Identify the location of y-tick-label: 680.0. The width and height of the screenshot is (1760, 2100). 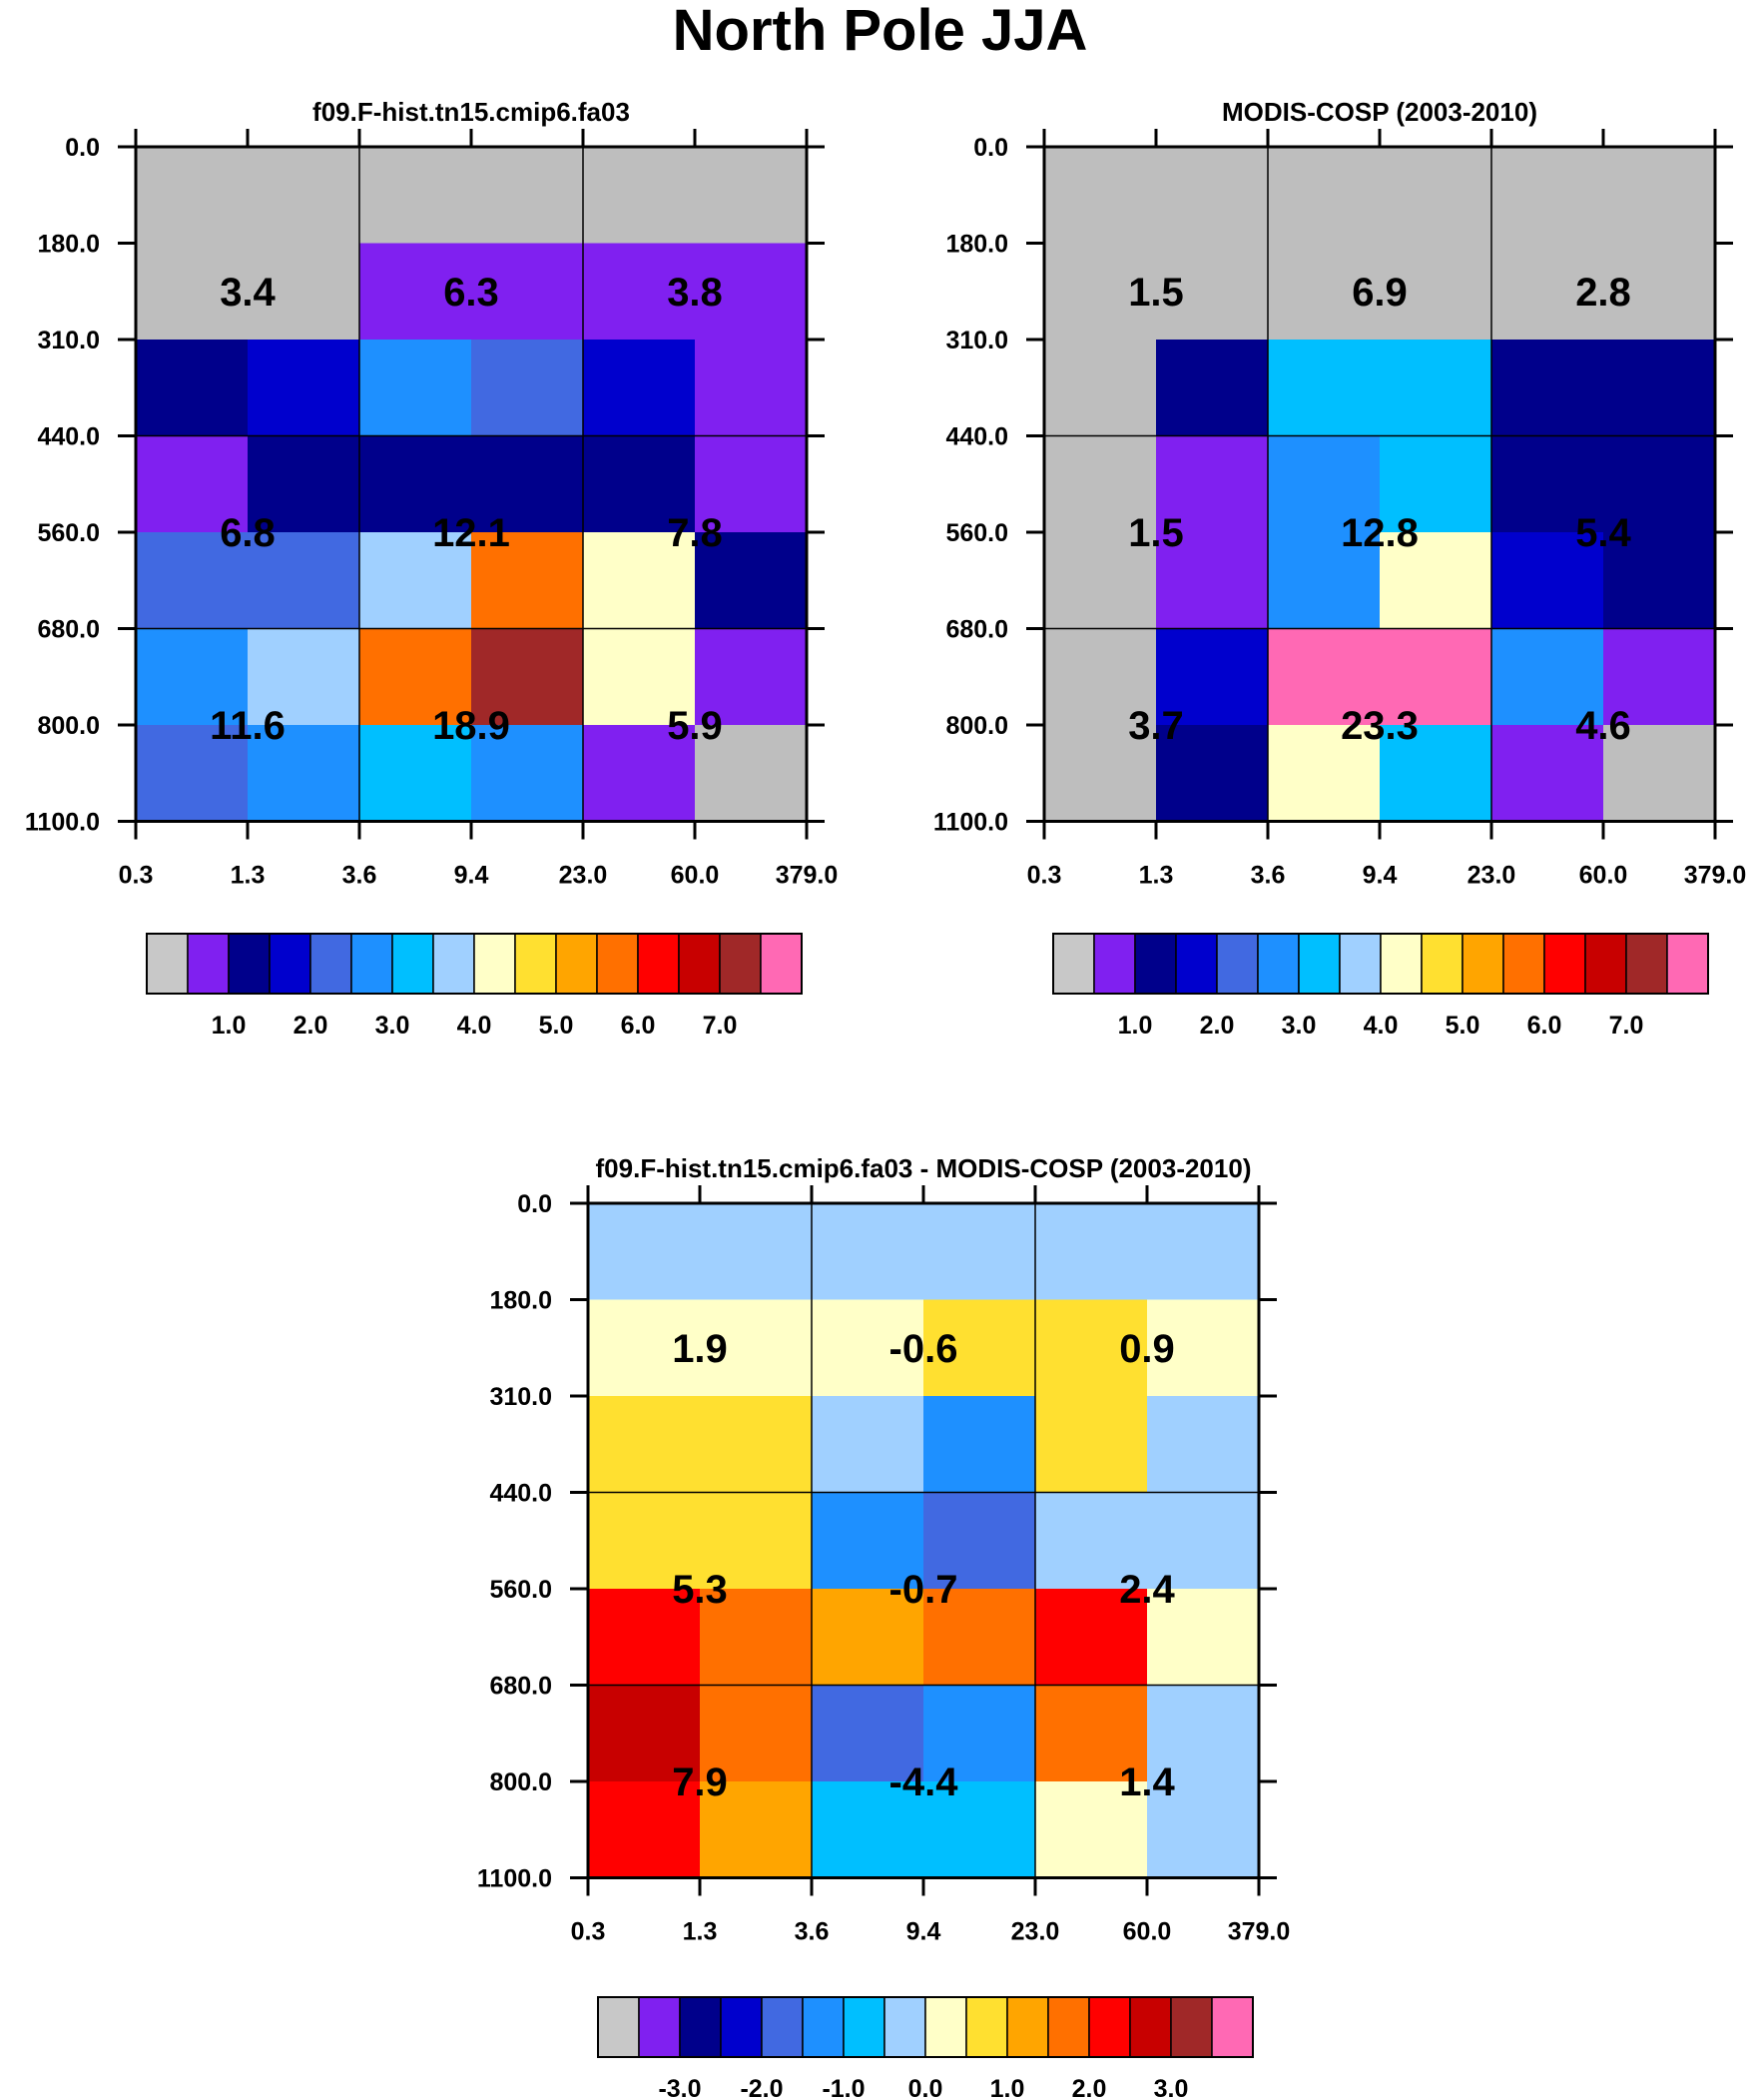
(977, 630).